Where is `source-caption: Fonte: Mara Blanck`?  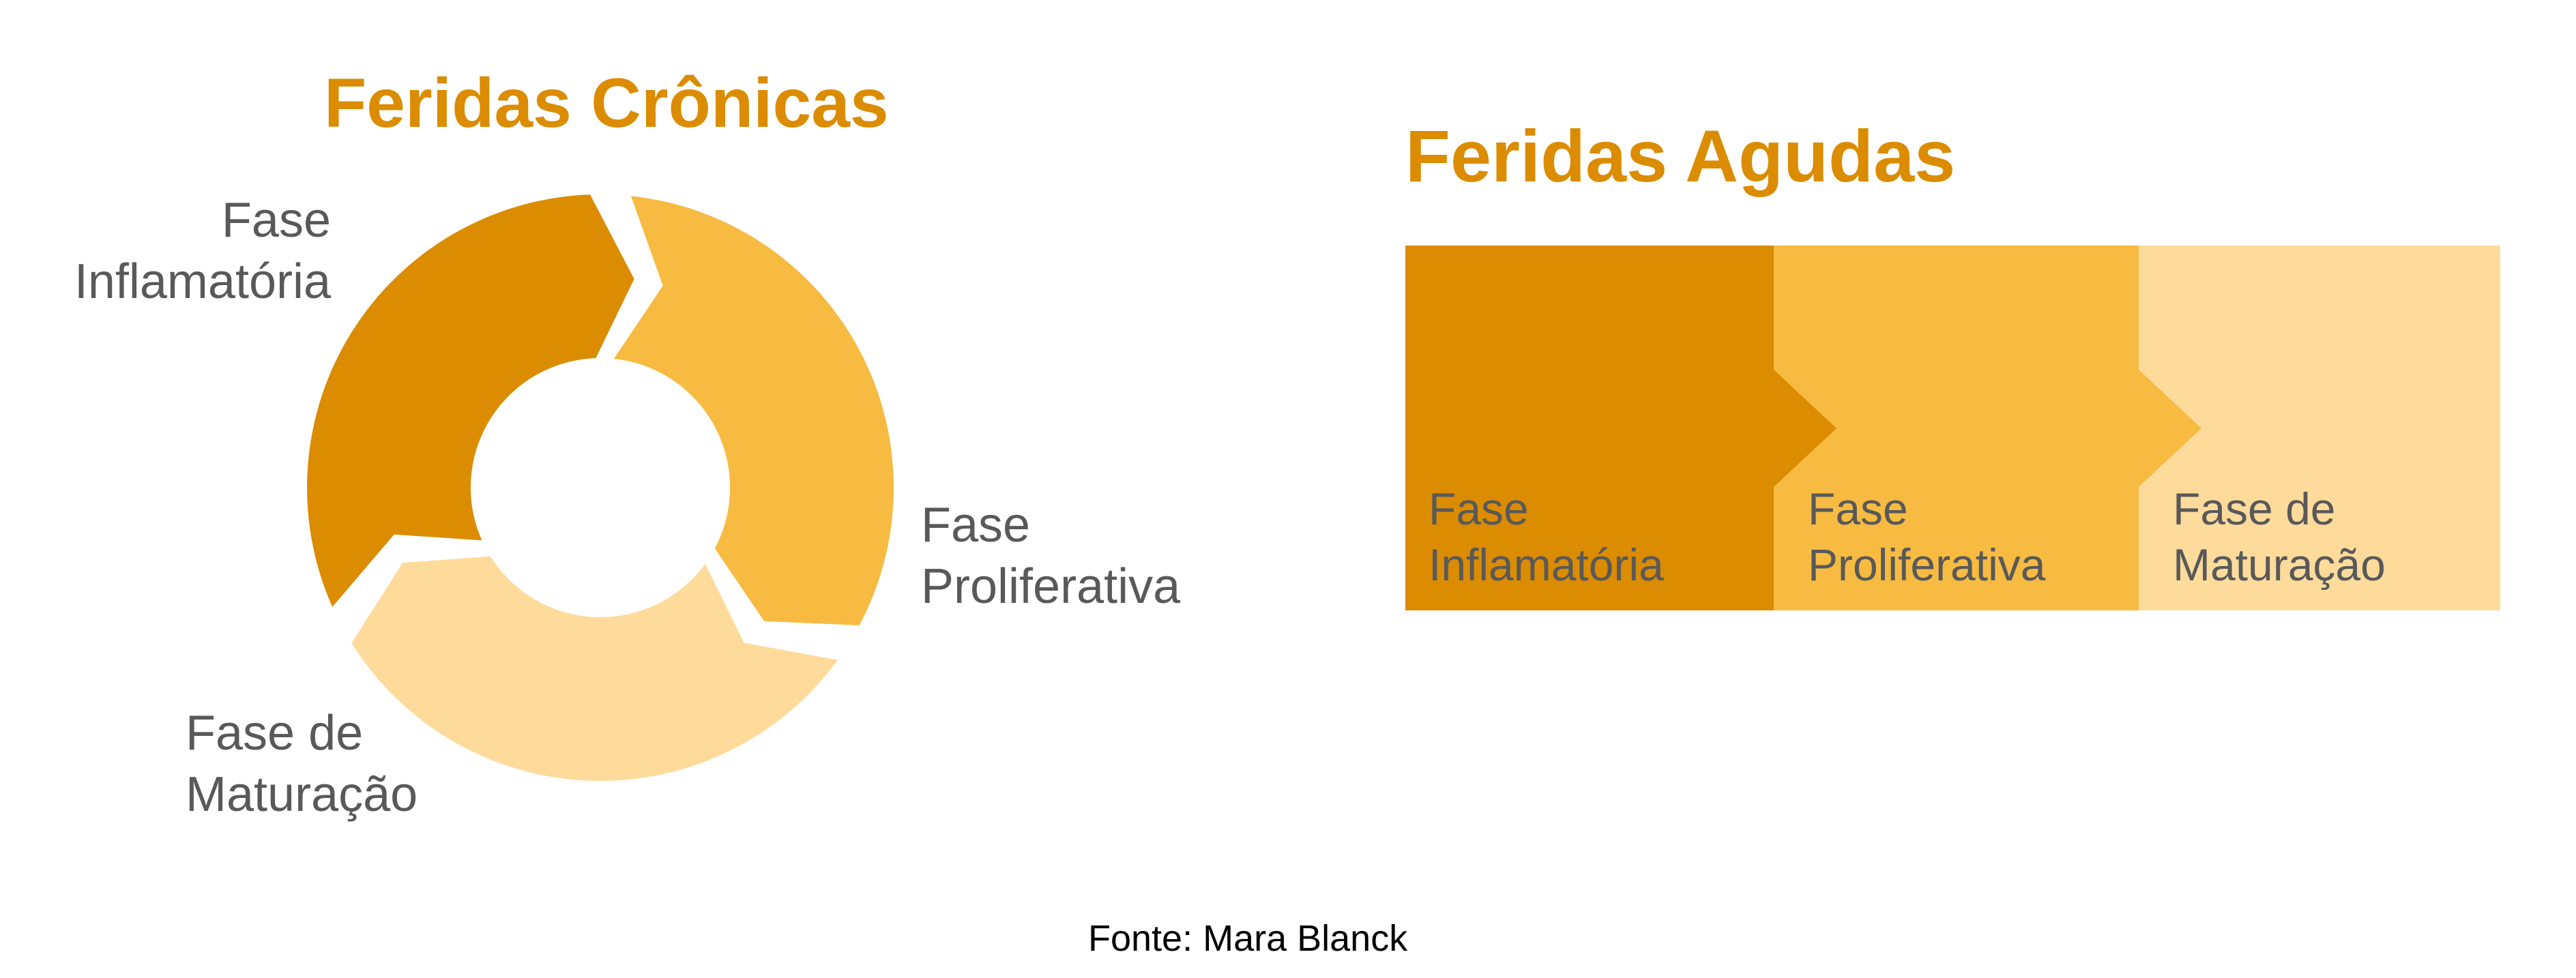 source-caption: Fonte: Mara Blanck is located at coordinates (1248, 938).